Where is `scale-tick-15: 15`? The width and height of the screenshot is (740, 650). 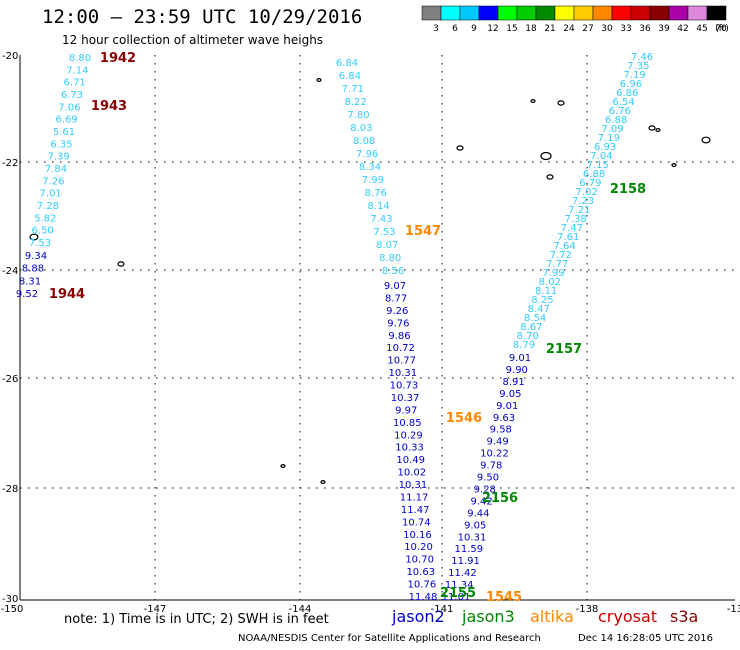 scale-tick-15: 15 is located at coordinates (511, 29).